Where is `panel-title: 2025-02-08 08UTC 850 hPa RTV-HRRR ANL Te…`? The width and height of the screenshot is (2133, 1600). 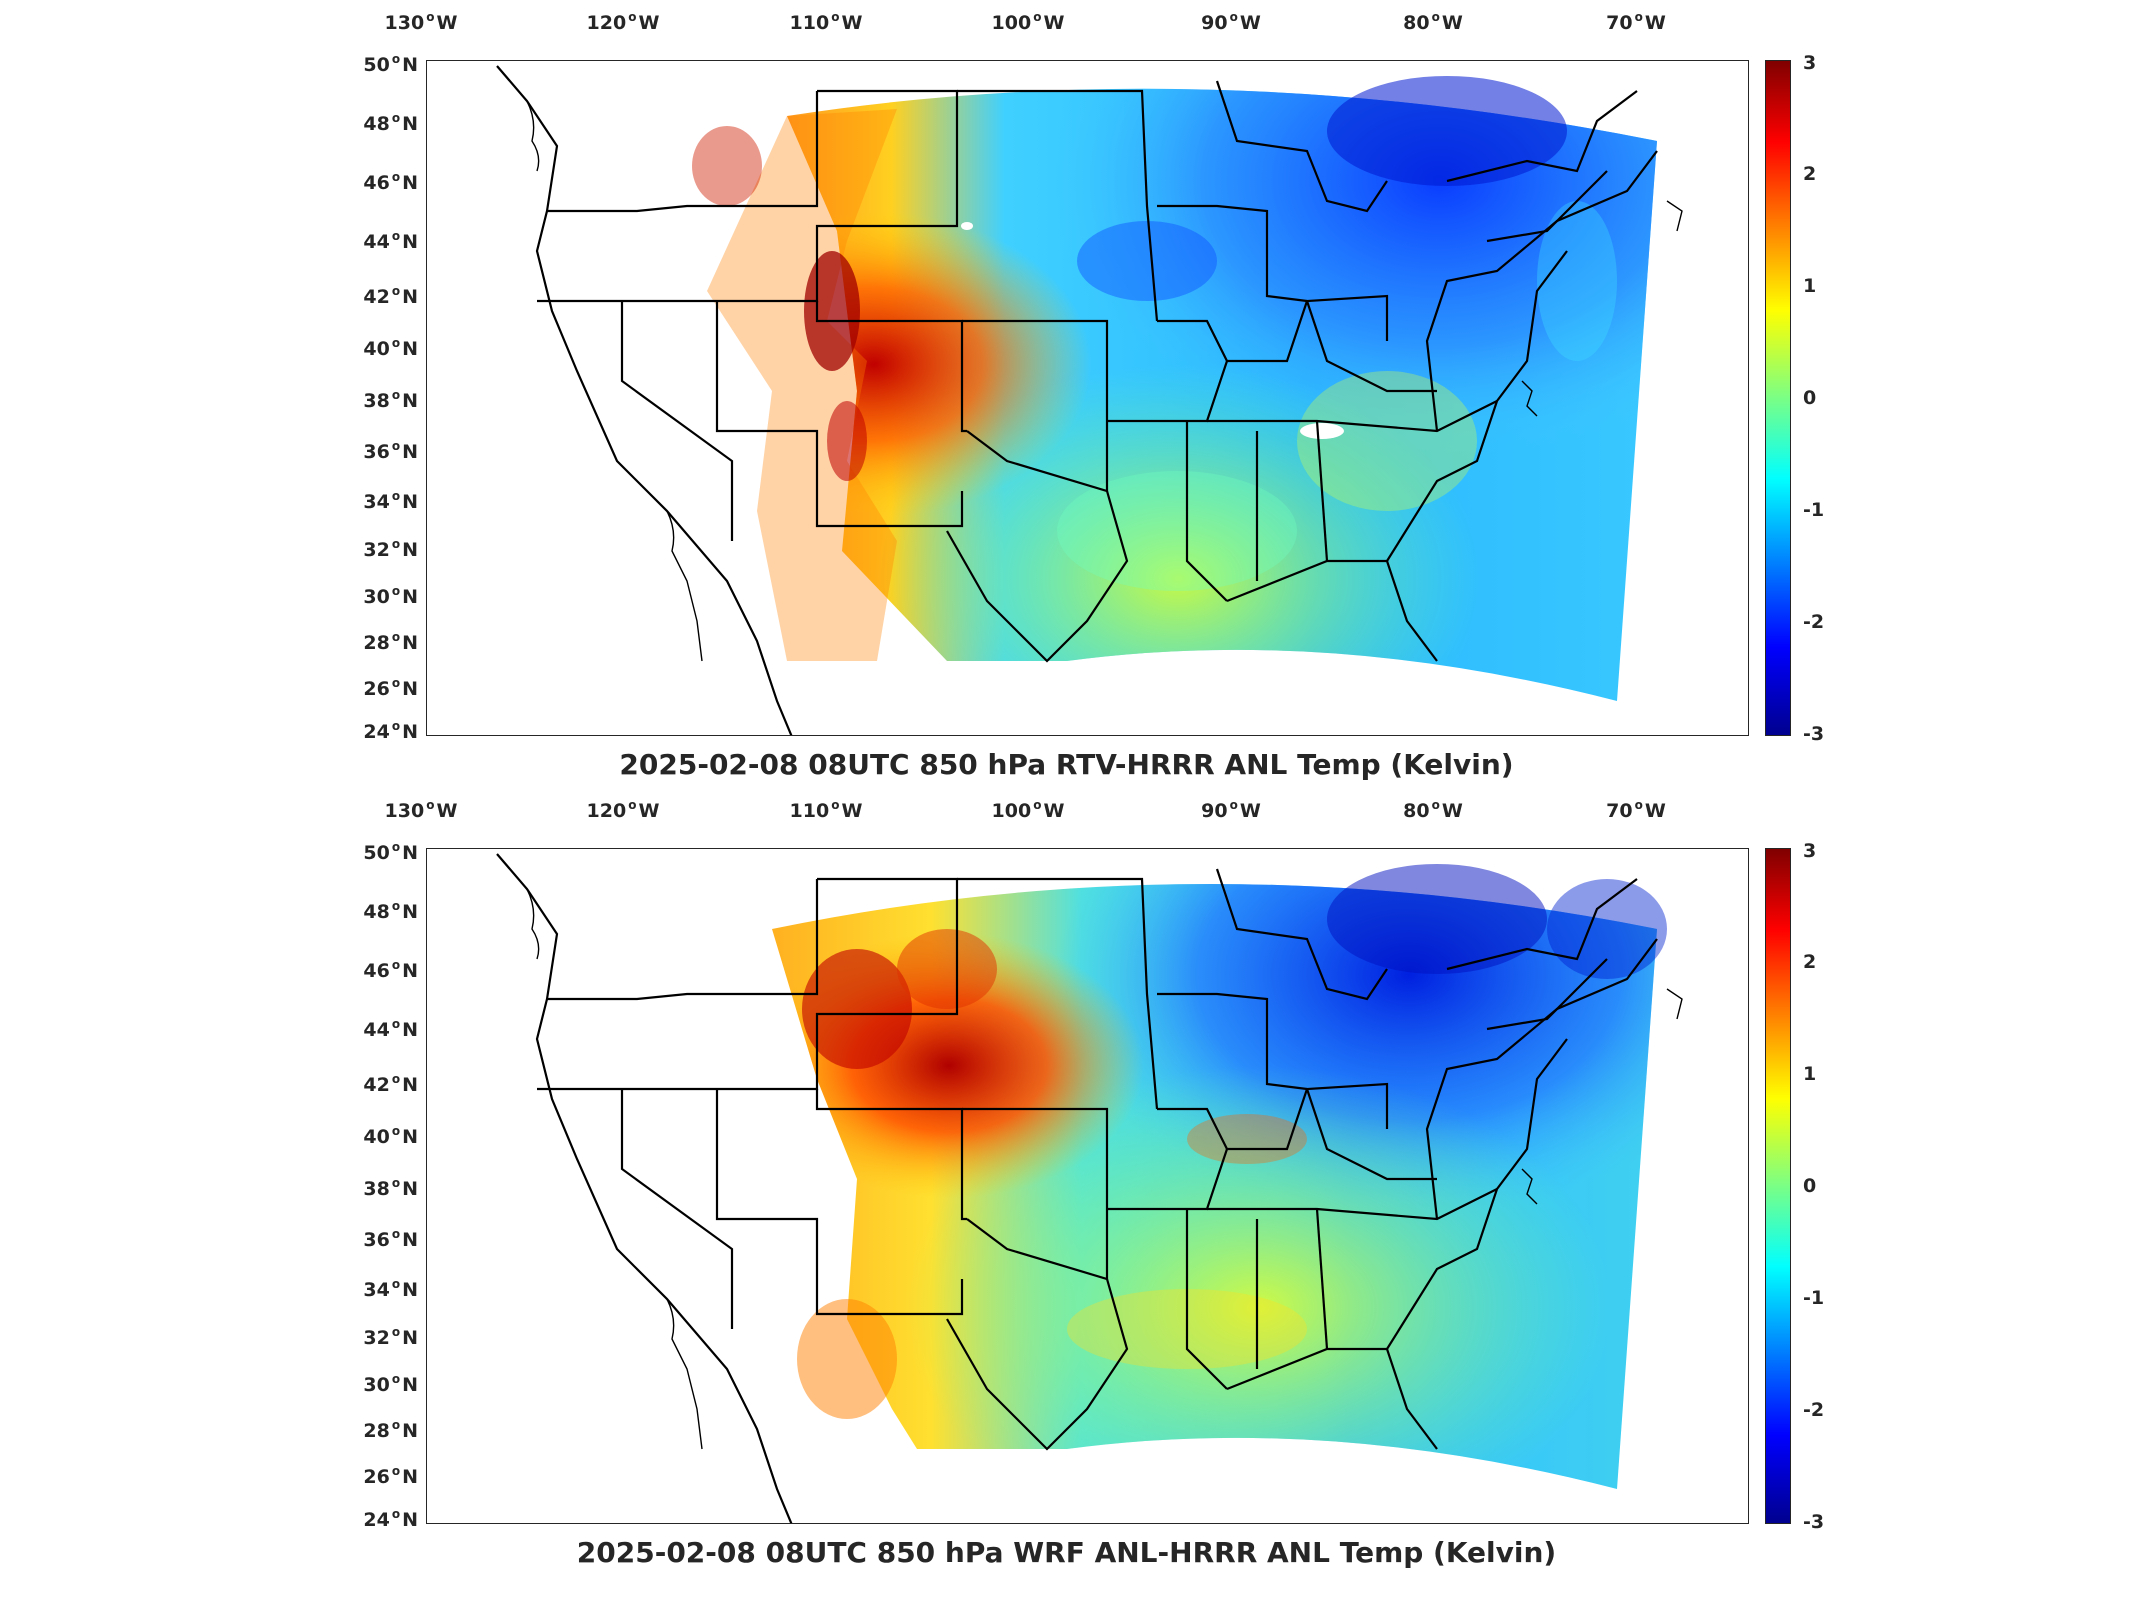 panel-title: 2025-02-08 08UTC 850 hPa RTV-HRRR ANL Te… is located at coordinates (1066, 764).